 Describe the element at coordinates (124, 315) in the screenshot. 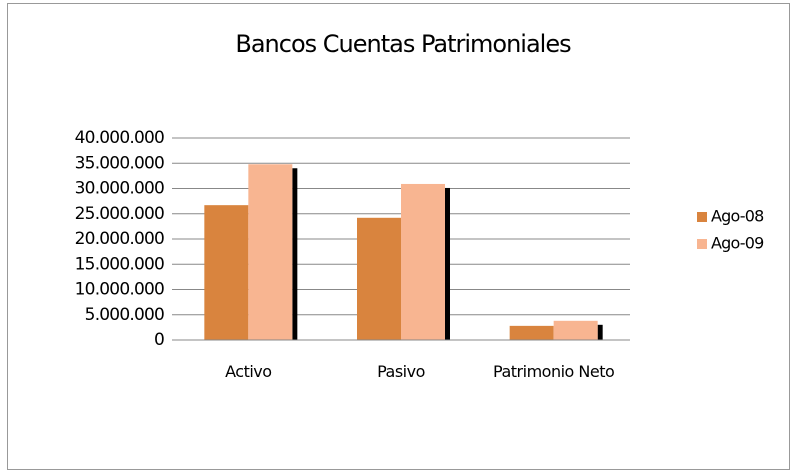

I see `y-tick-label: 5.000.000` at that location.